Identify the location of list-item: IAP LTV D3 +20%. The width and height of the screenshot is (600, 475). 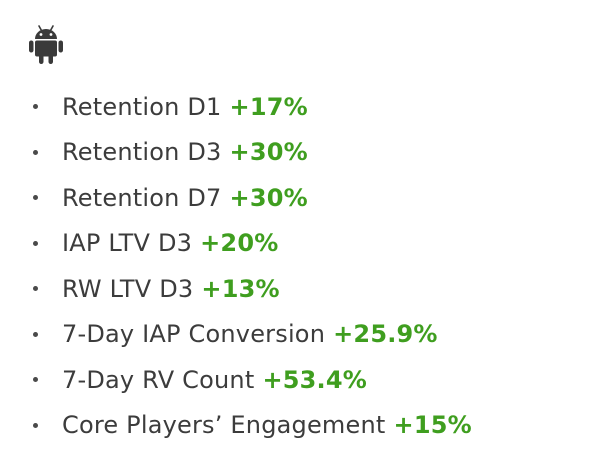
(308, 244).